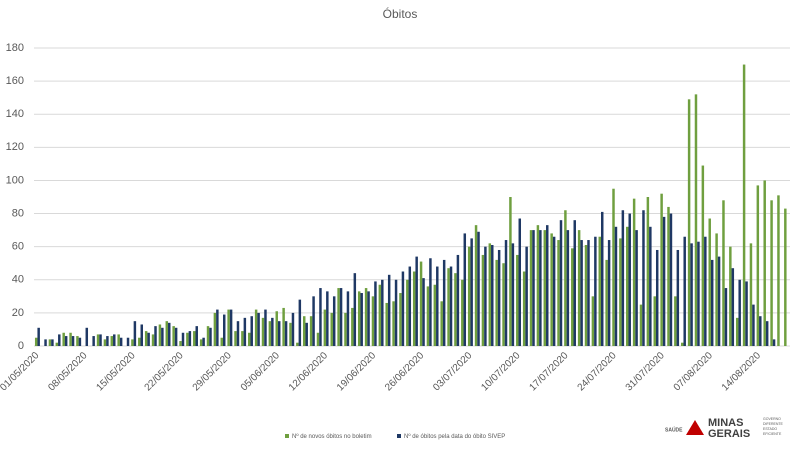 This screenshot has height=450, width=800. What do you see at coordinates (67, 371) in the screenshot?
I see `x-tick-label: 08/05/2020` at bounding box center [67, 371].